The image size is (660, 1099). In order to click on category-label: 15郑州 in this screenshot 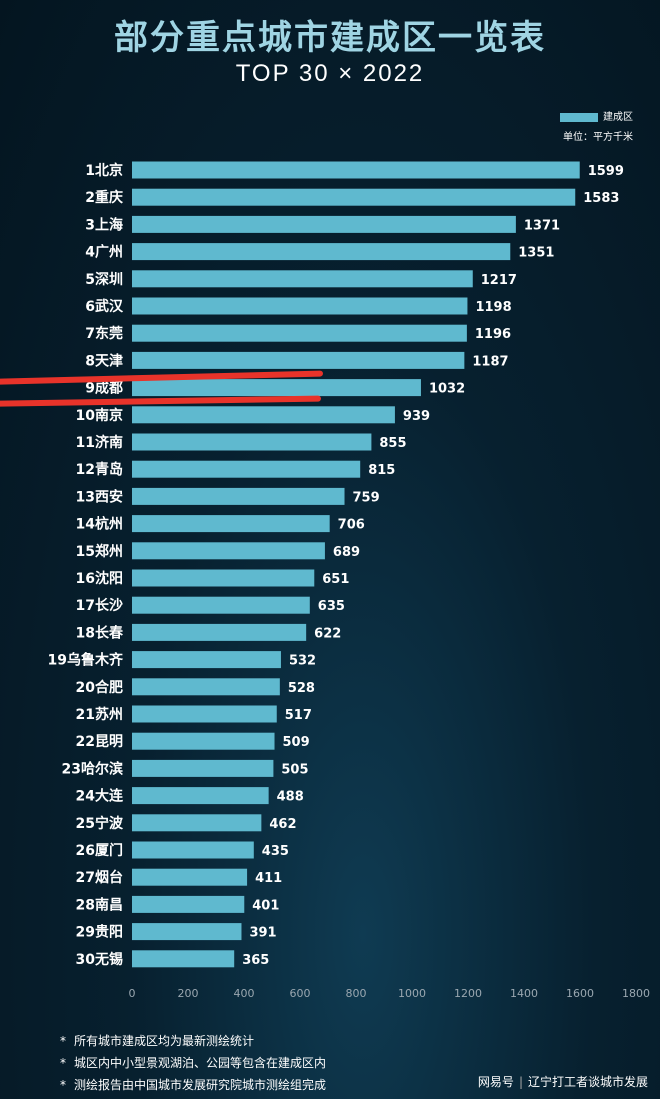, I will do `click(99, 551)`.